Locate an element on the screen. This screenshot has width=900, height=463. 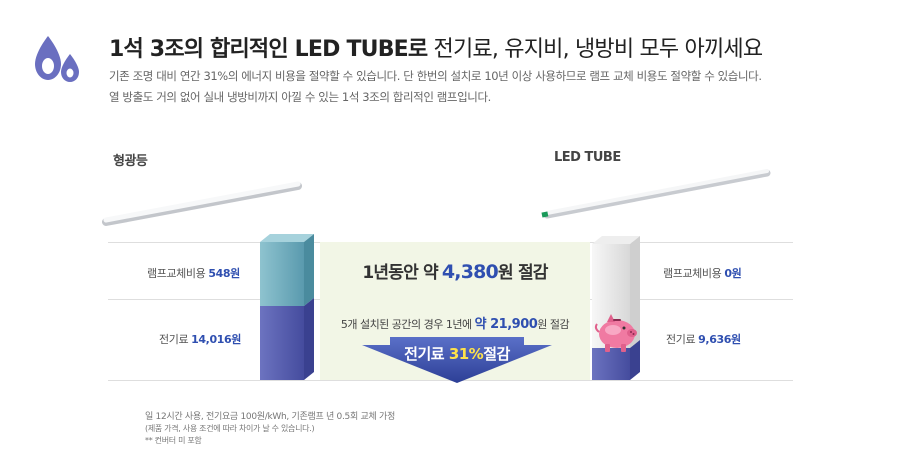
note-converter: ** 컨버터 미 포함 is located at coordinates (173, 440).